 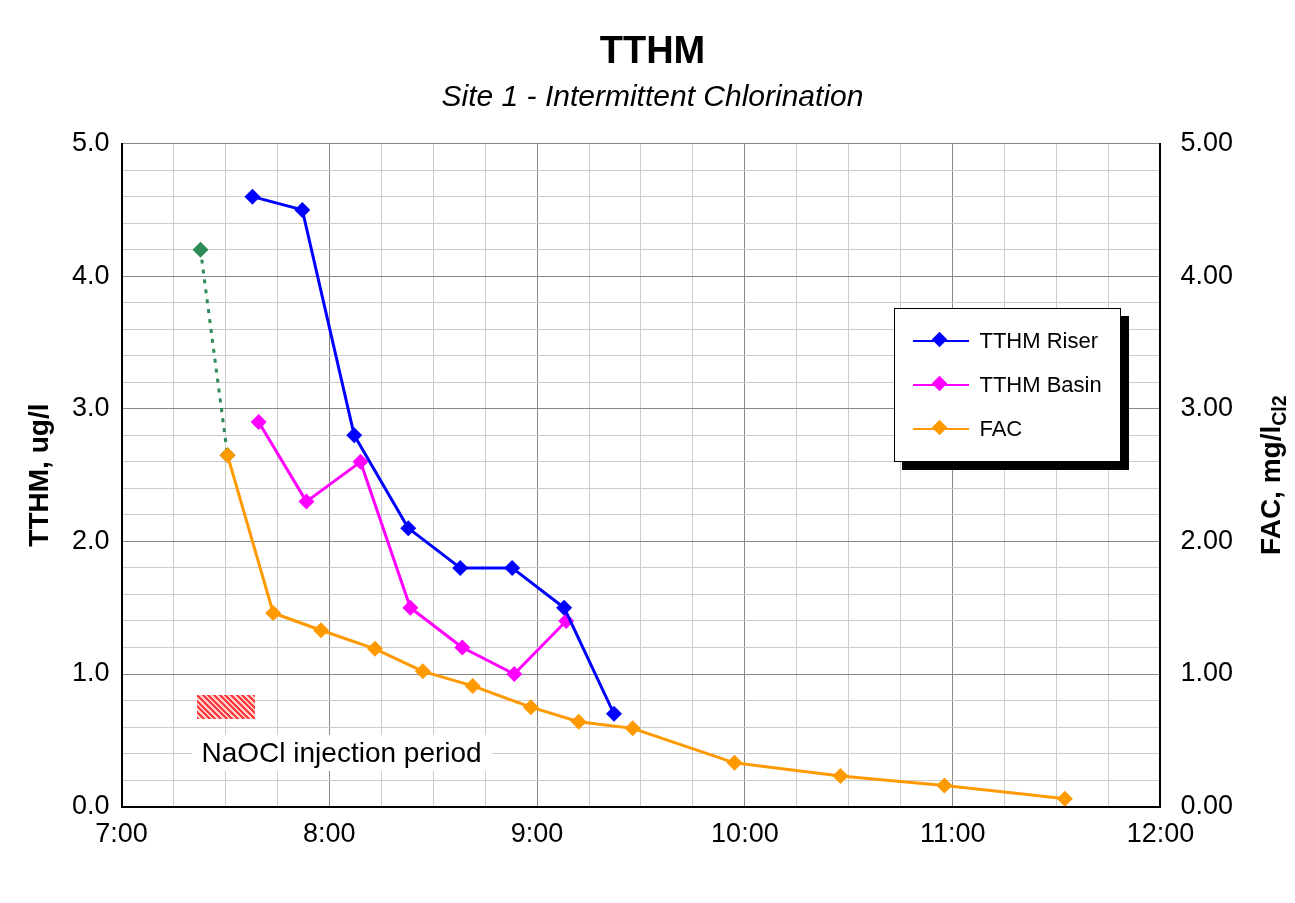 I want to click on y2-tick-label: 2.00, so click(x=1207, y=539).